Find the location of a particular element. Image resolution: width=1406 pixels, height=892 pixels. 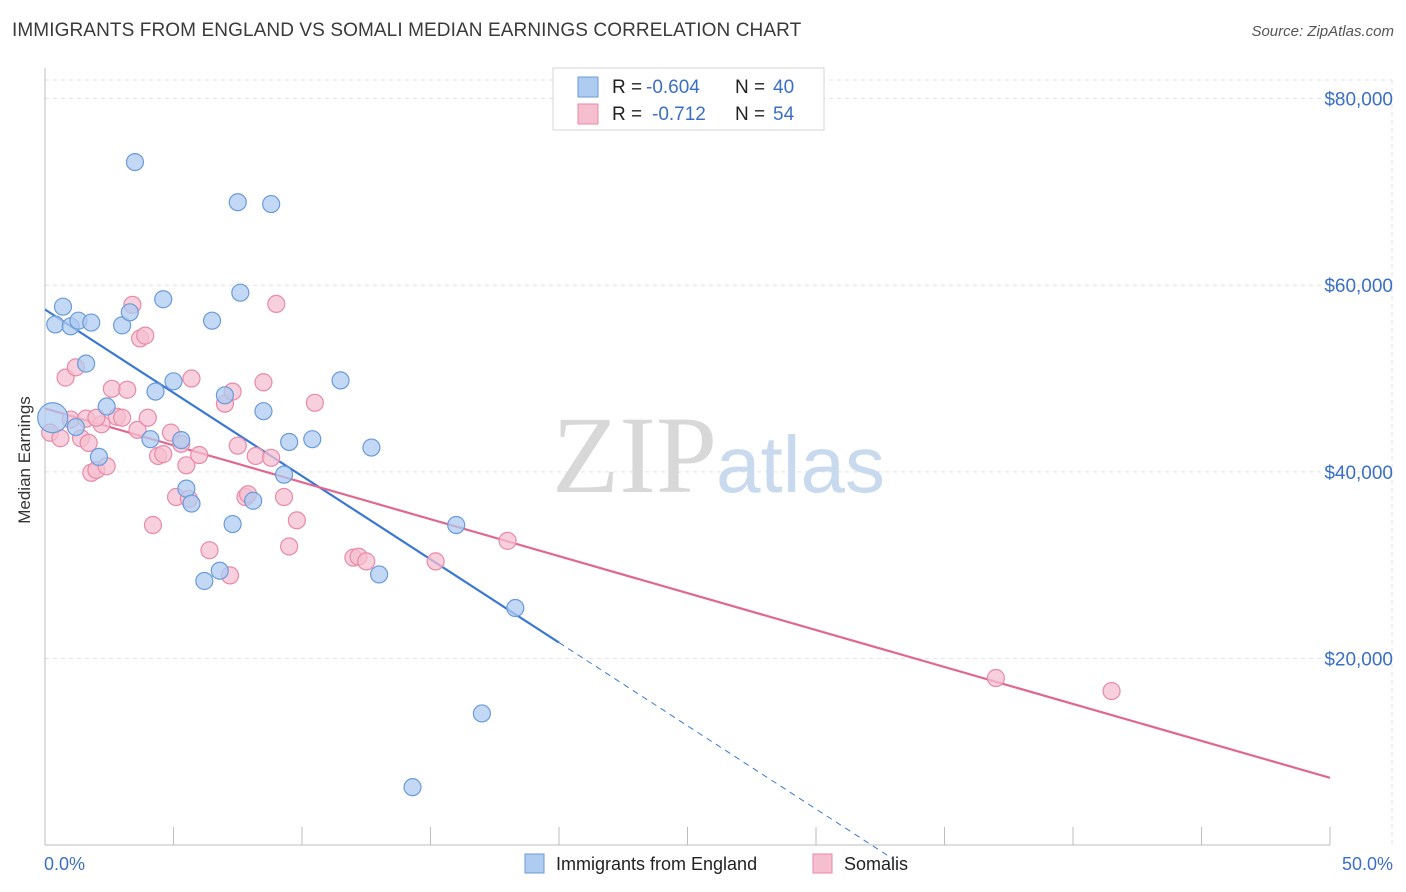

x-tick-label-1: 50.0% is located at coordinates (1367, 864).